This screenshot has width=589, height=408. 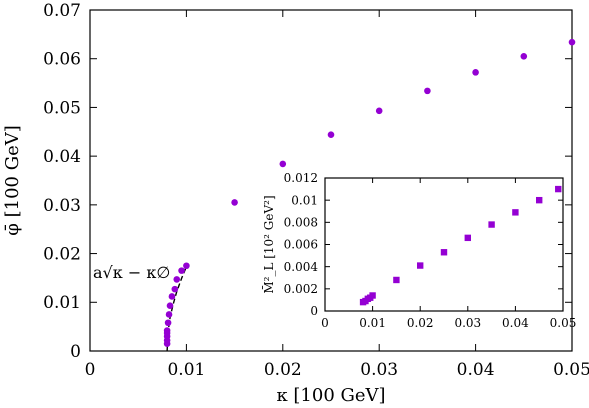 I want to click on inset-y-tick-label: 0.01, so click(x=304, y=200).